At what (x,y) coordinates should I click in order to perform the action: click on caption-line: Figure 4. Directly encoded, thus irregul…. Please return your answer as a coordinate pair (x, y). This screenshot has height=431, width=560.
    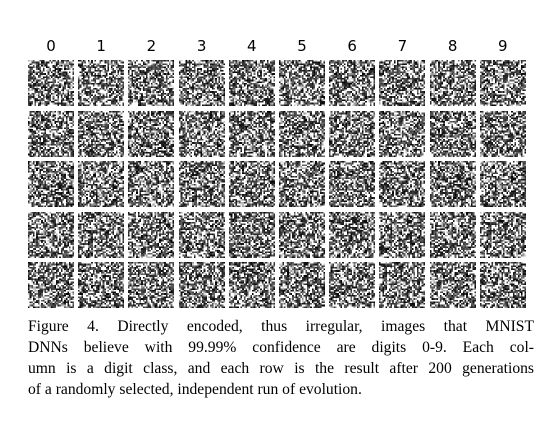
    Looking at the image, I should click on (281, 326).